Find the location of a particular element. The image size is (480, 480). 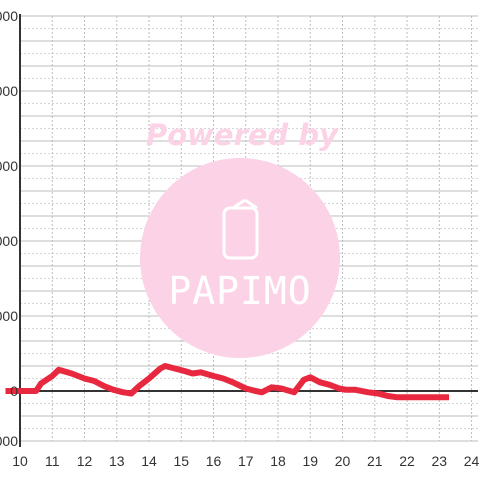

x-tick-label: 10 is located at coordinates (20, 461).